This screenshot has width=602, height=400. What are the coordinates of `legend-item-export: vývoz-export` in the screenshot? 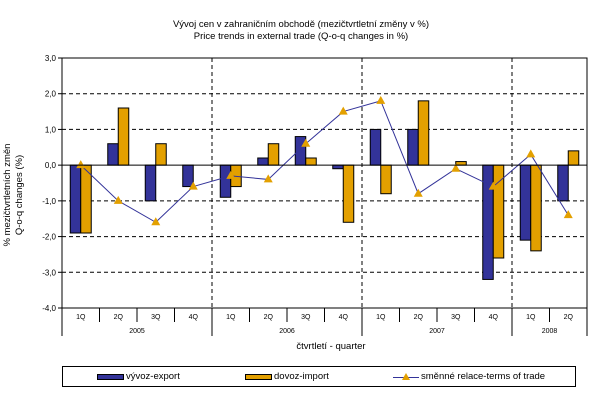 It's located at (138, 376).